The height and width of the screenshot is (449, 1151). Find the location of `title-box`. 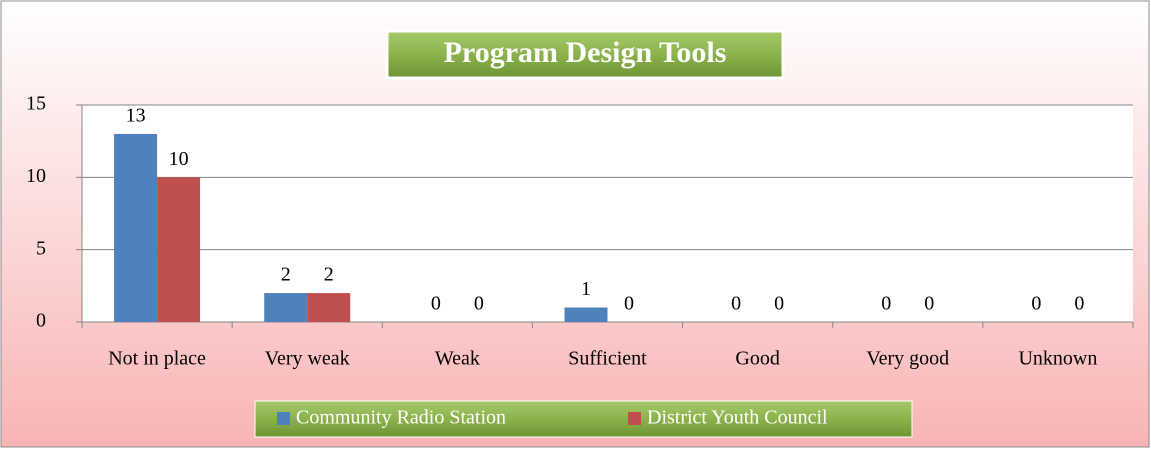

title-box is located at coordinates (585, 54).